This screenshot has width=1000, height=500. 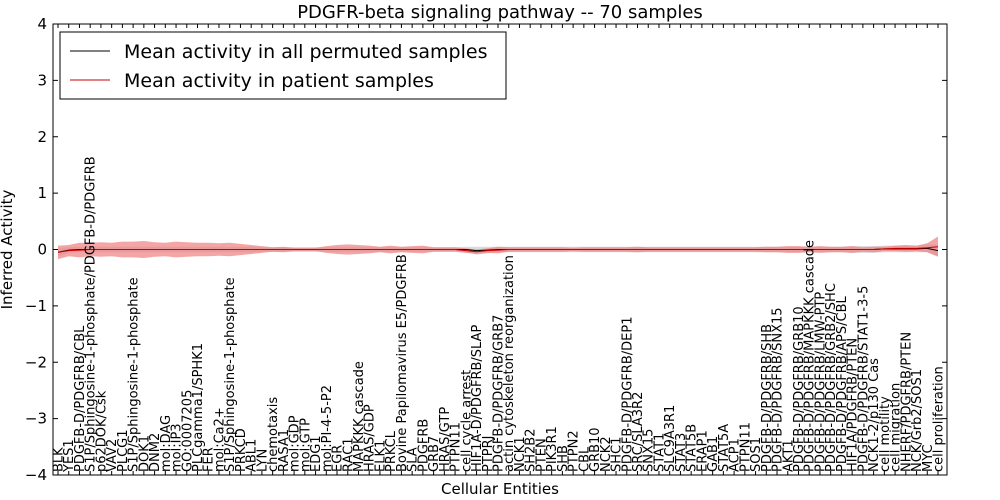 What do you see at coordinates (531, 451) in the screenshot?
I see `x-tick-label: SH2B2` at bounding box center [531, 451].